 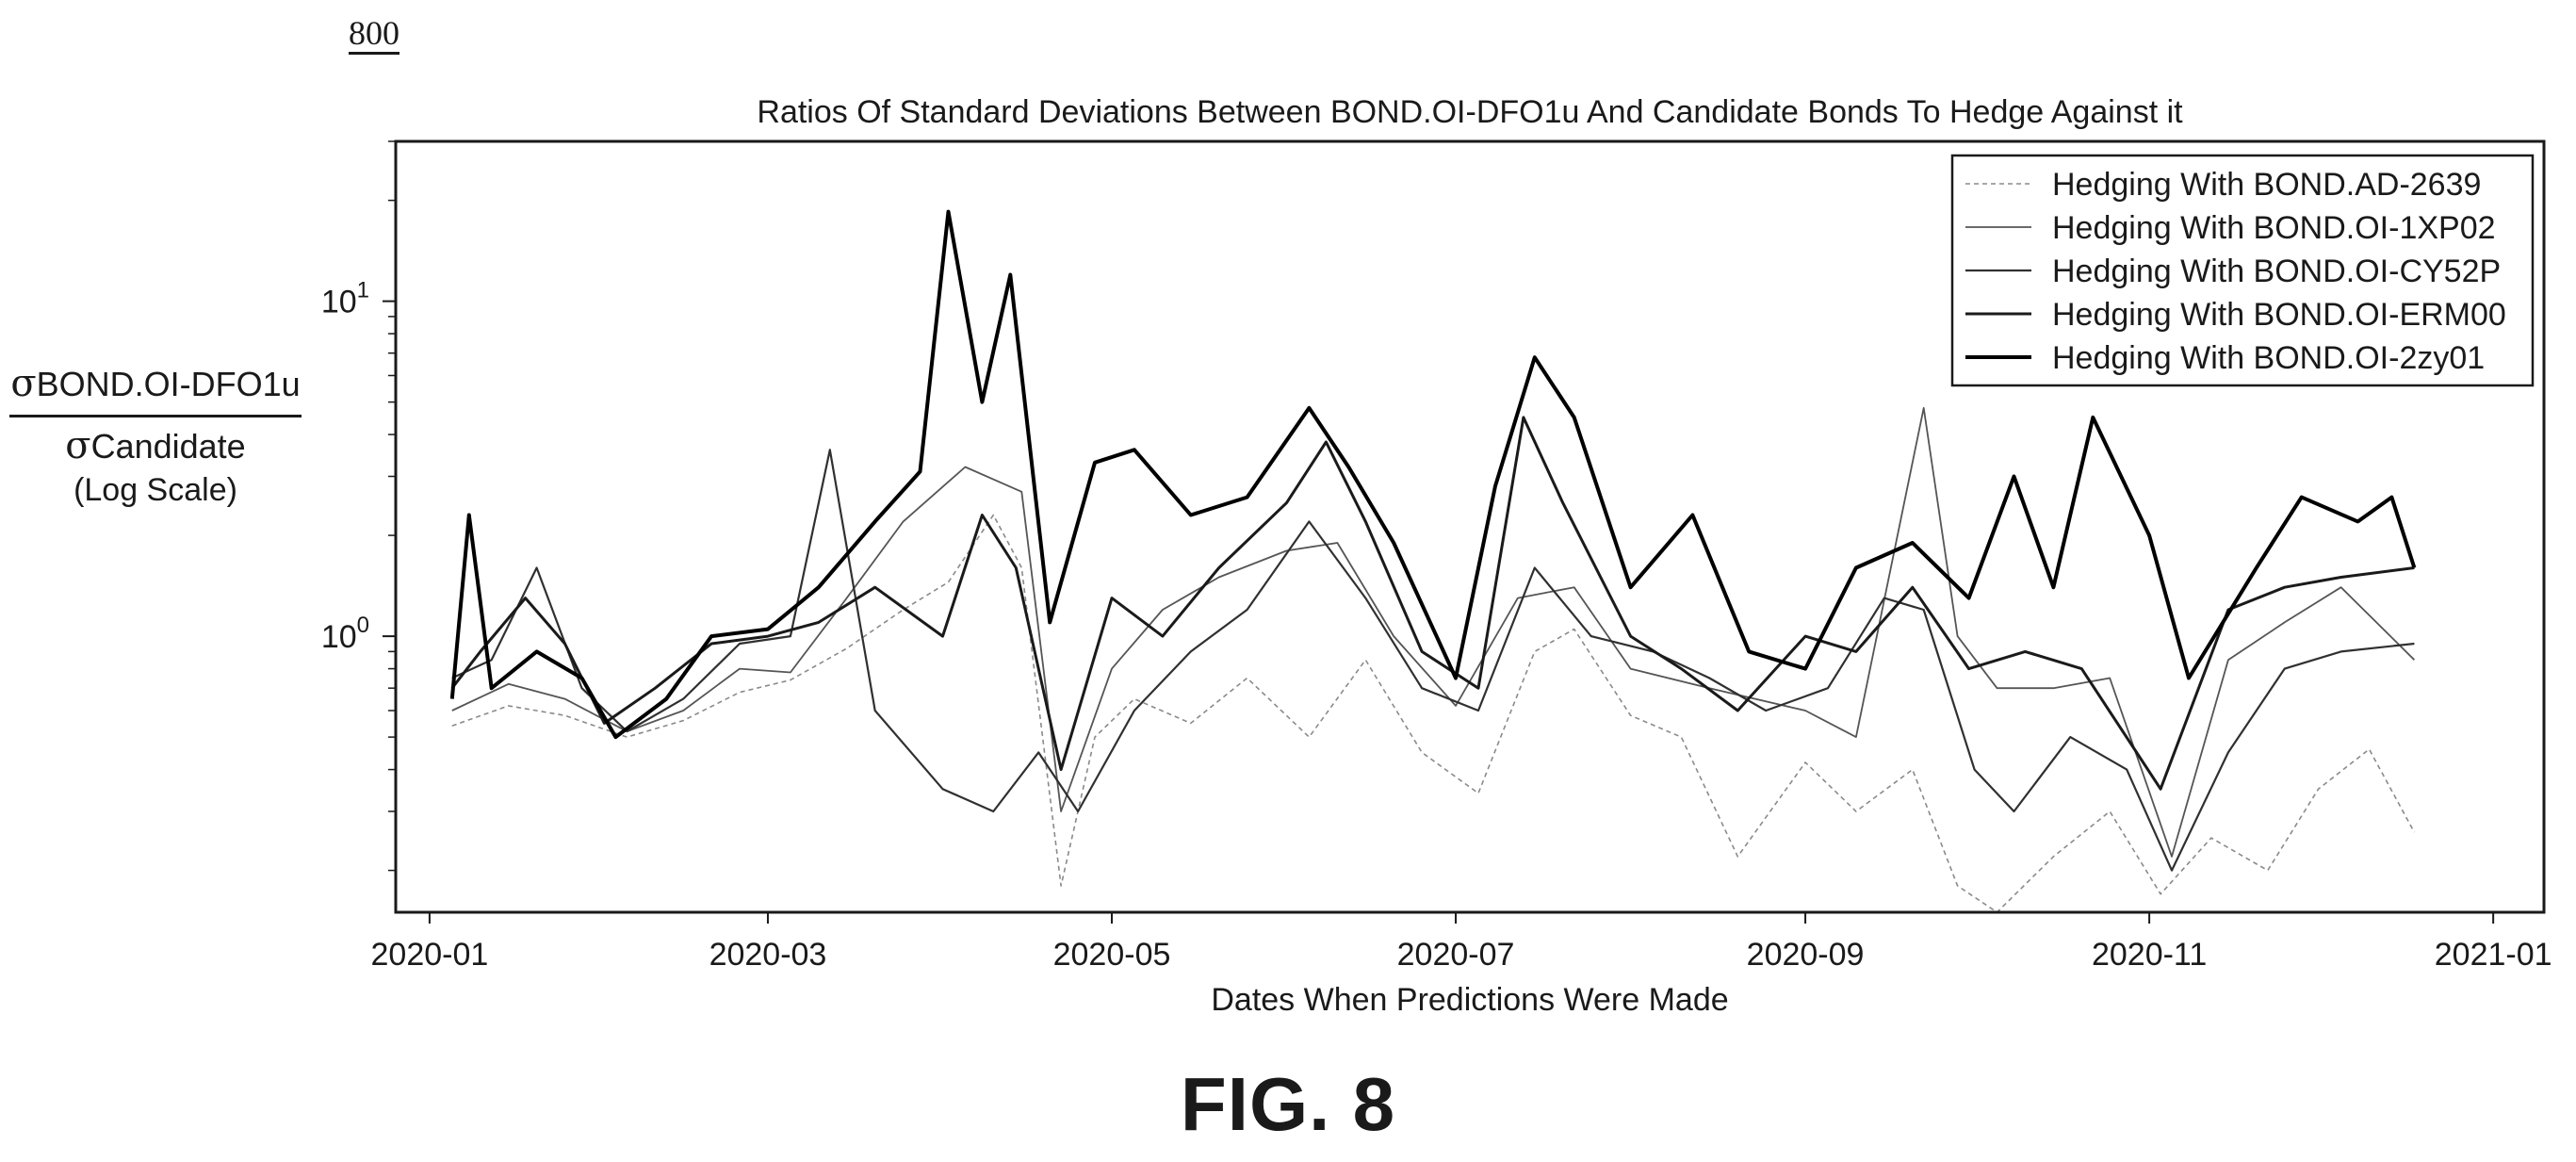 What do you see at coordinates (1288, 1104) in the screenshot?
I see `figure-caption: FIG. 8` at bounding box center [1288, 1104].